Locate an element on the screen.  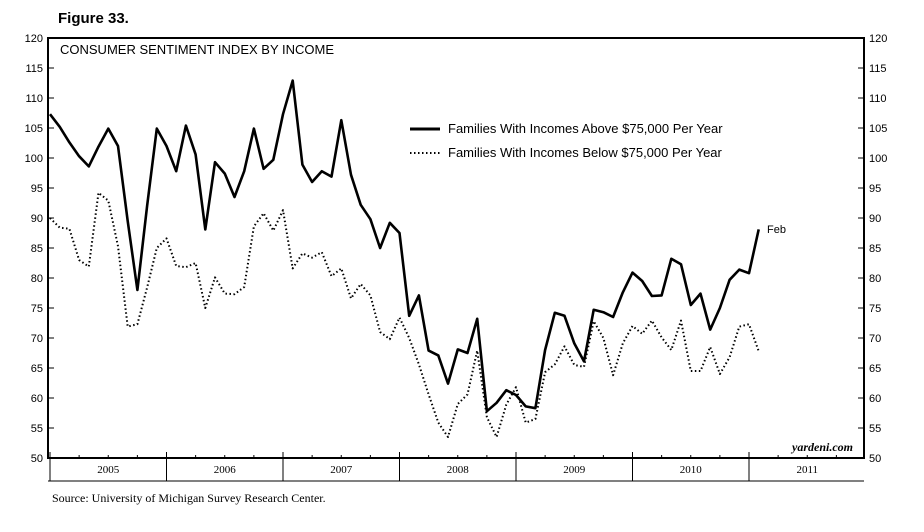
y-tick-label-right: 55 is located at coordinates (875, 429).